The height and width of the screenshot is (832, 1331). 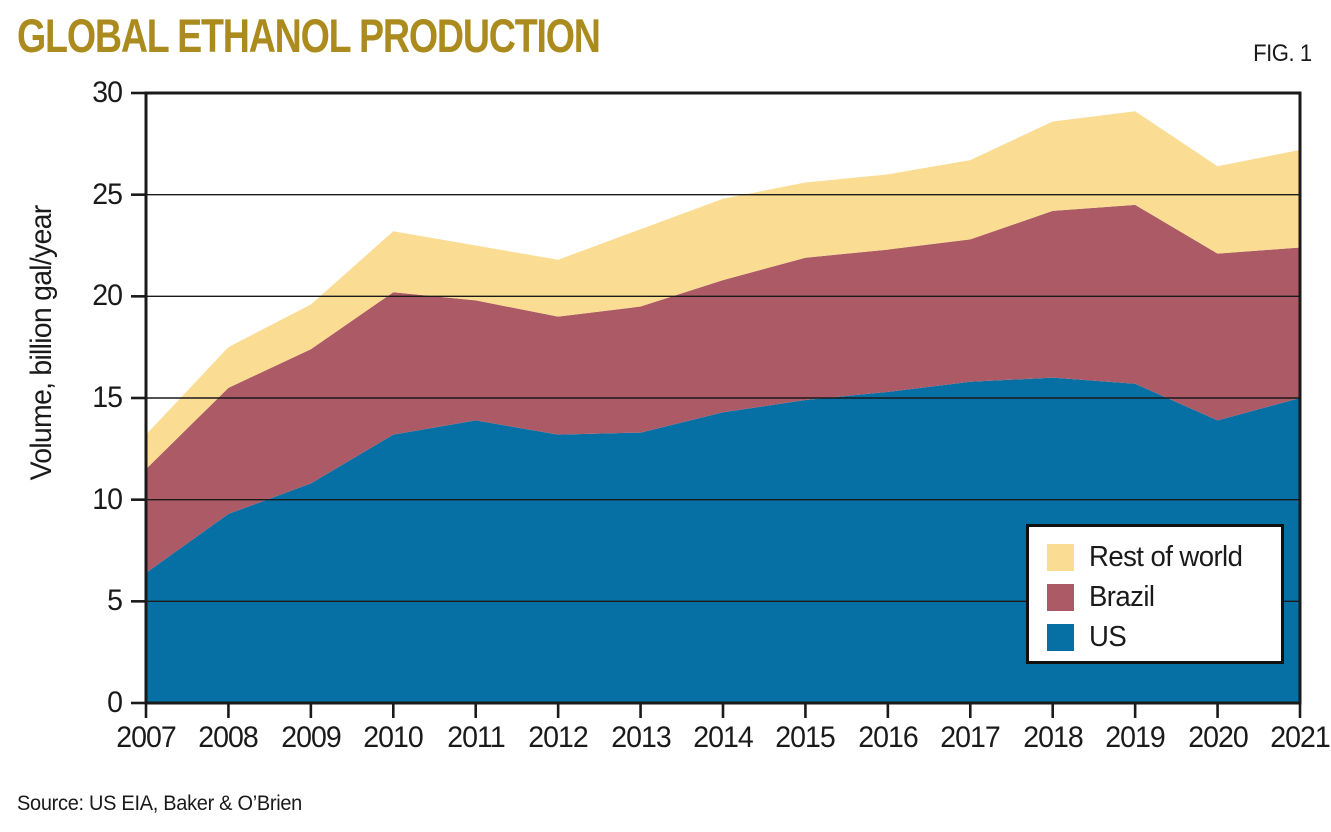 What do you see at coordinates (1108, 636) in the screenshot?
I see `legend-label: US` at bounding box center [1108, 636].